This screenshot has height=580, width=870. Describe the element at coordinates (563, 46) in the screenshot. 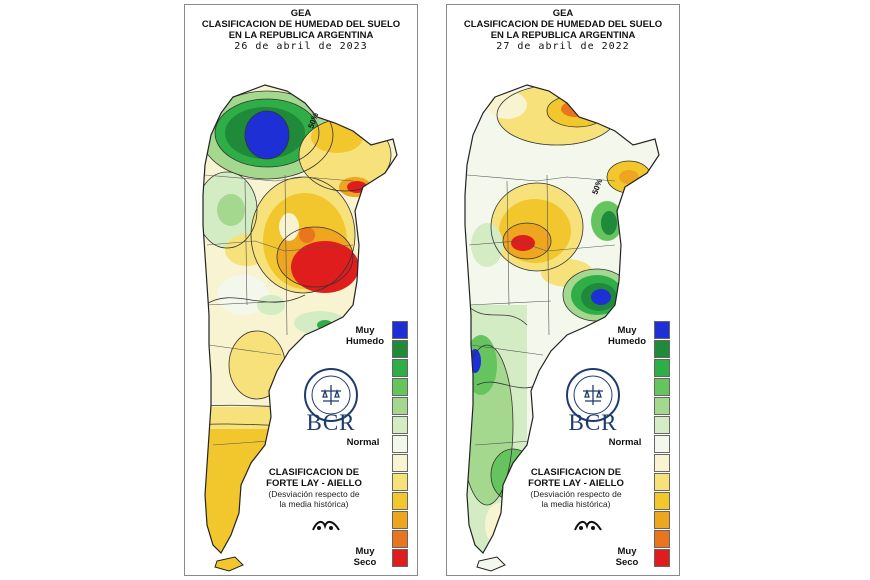

I see `map-date: 27 de abril de 2022` at that location.